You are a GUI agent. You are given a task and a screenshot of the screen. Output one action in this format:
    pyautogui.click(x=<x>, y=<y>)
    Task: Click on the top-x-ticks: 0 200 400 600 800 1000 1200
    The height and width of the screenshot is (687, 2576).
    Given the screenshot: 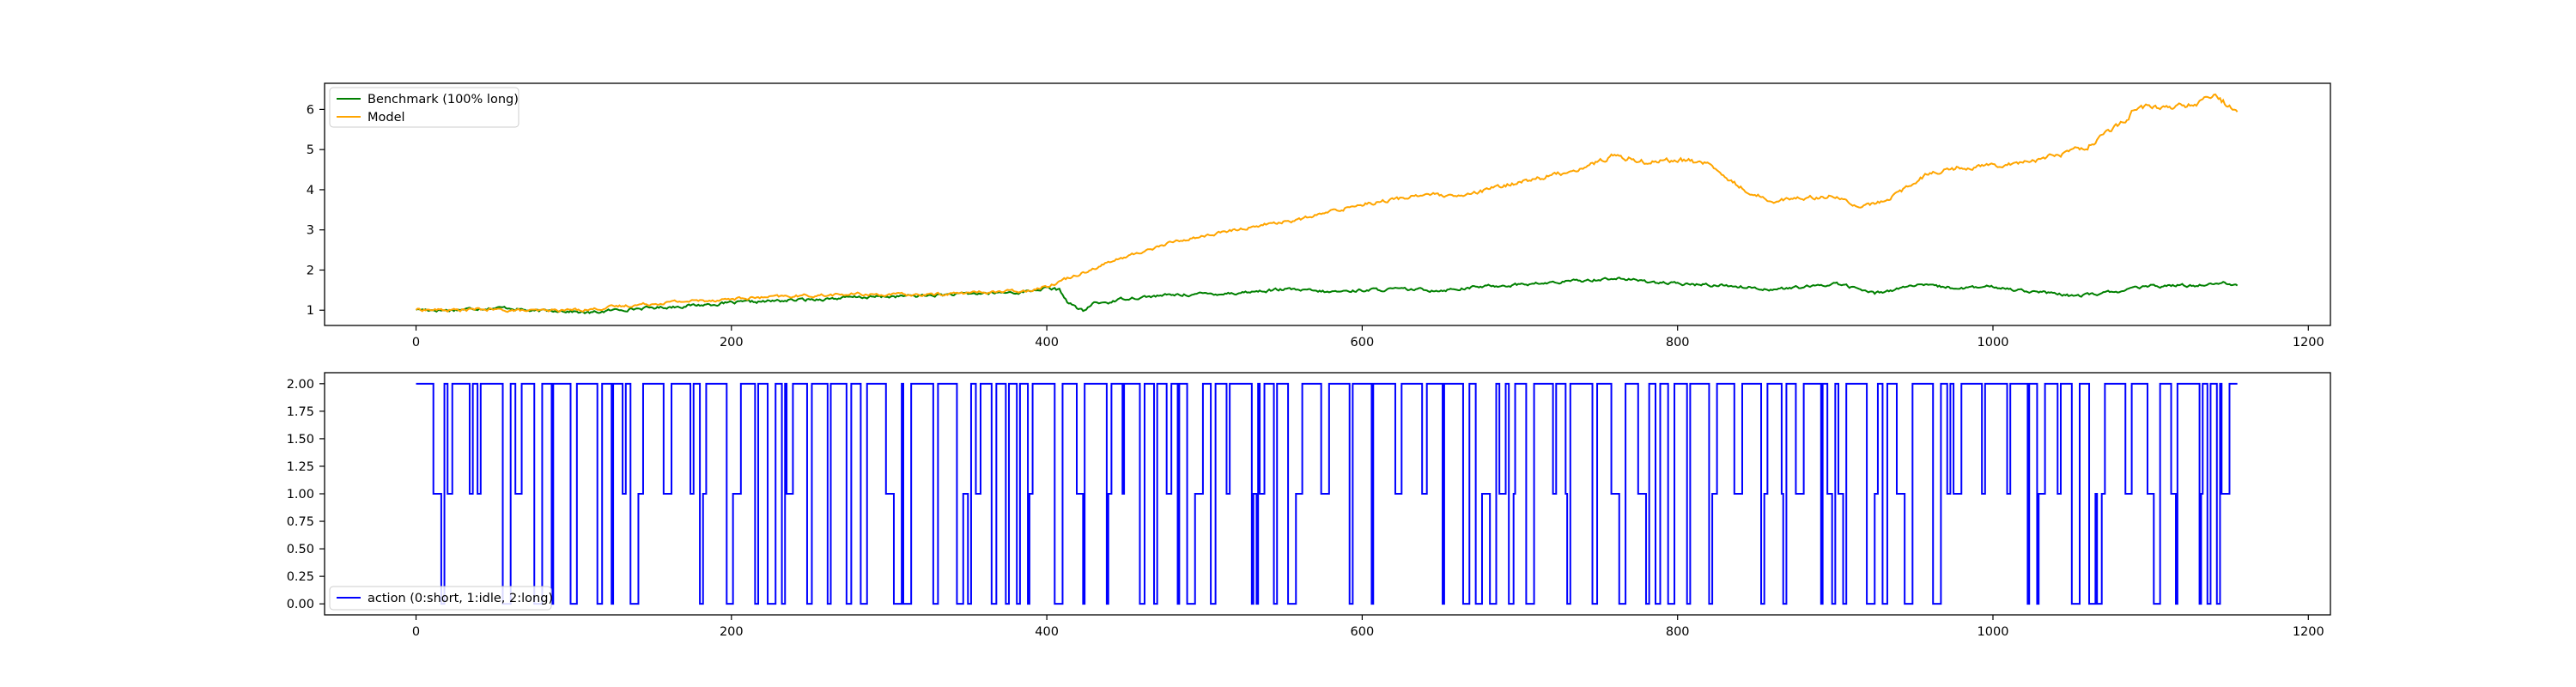 What is the action you would take?
    pyautogui.click(x=1368, y=337)
    